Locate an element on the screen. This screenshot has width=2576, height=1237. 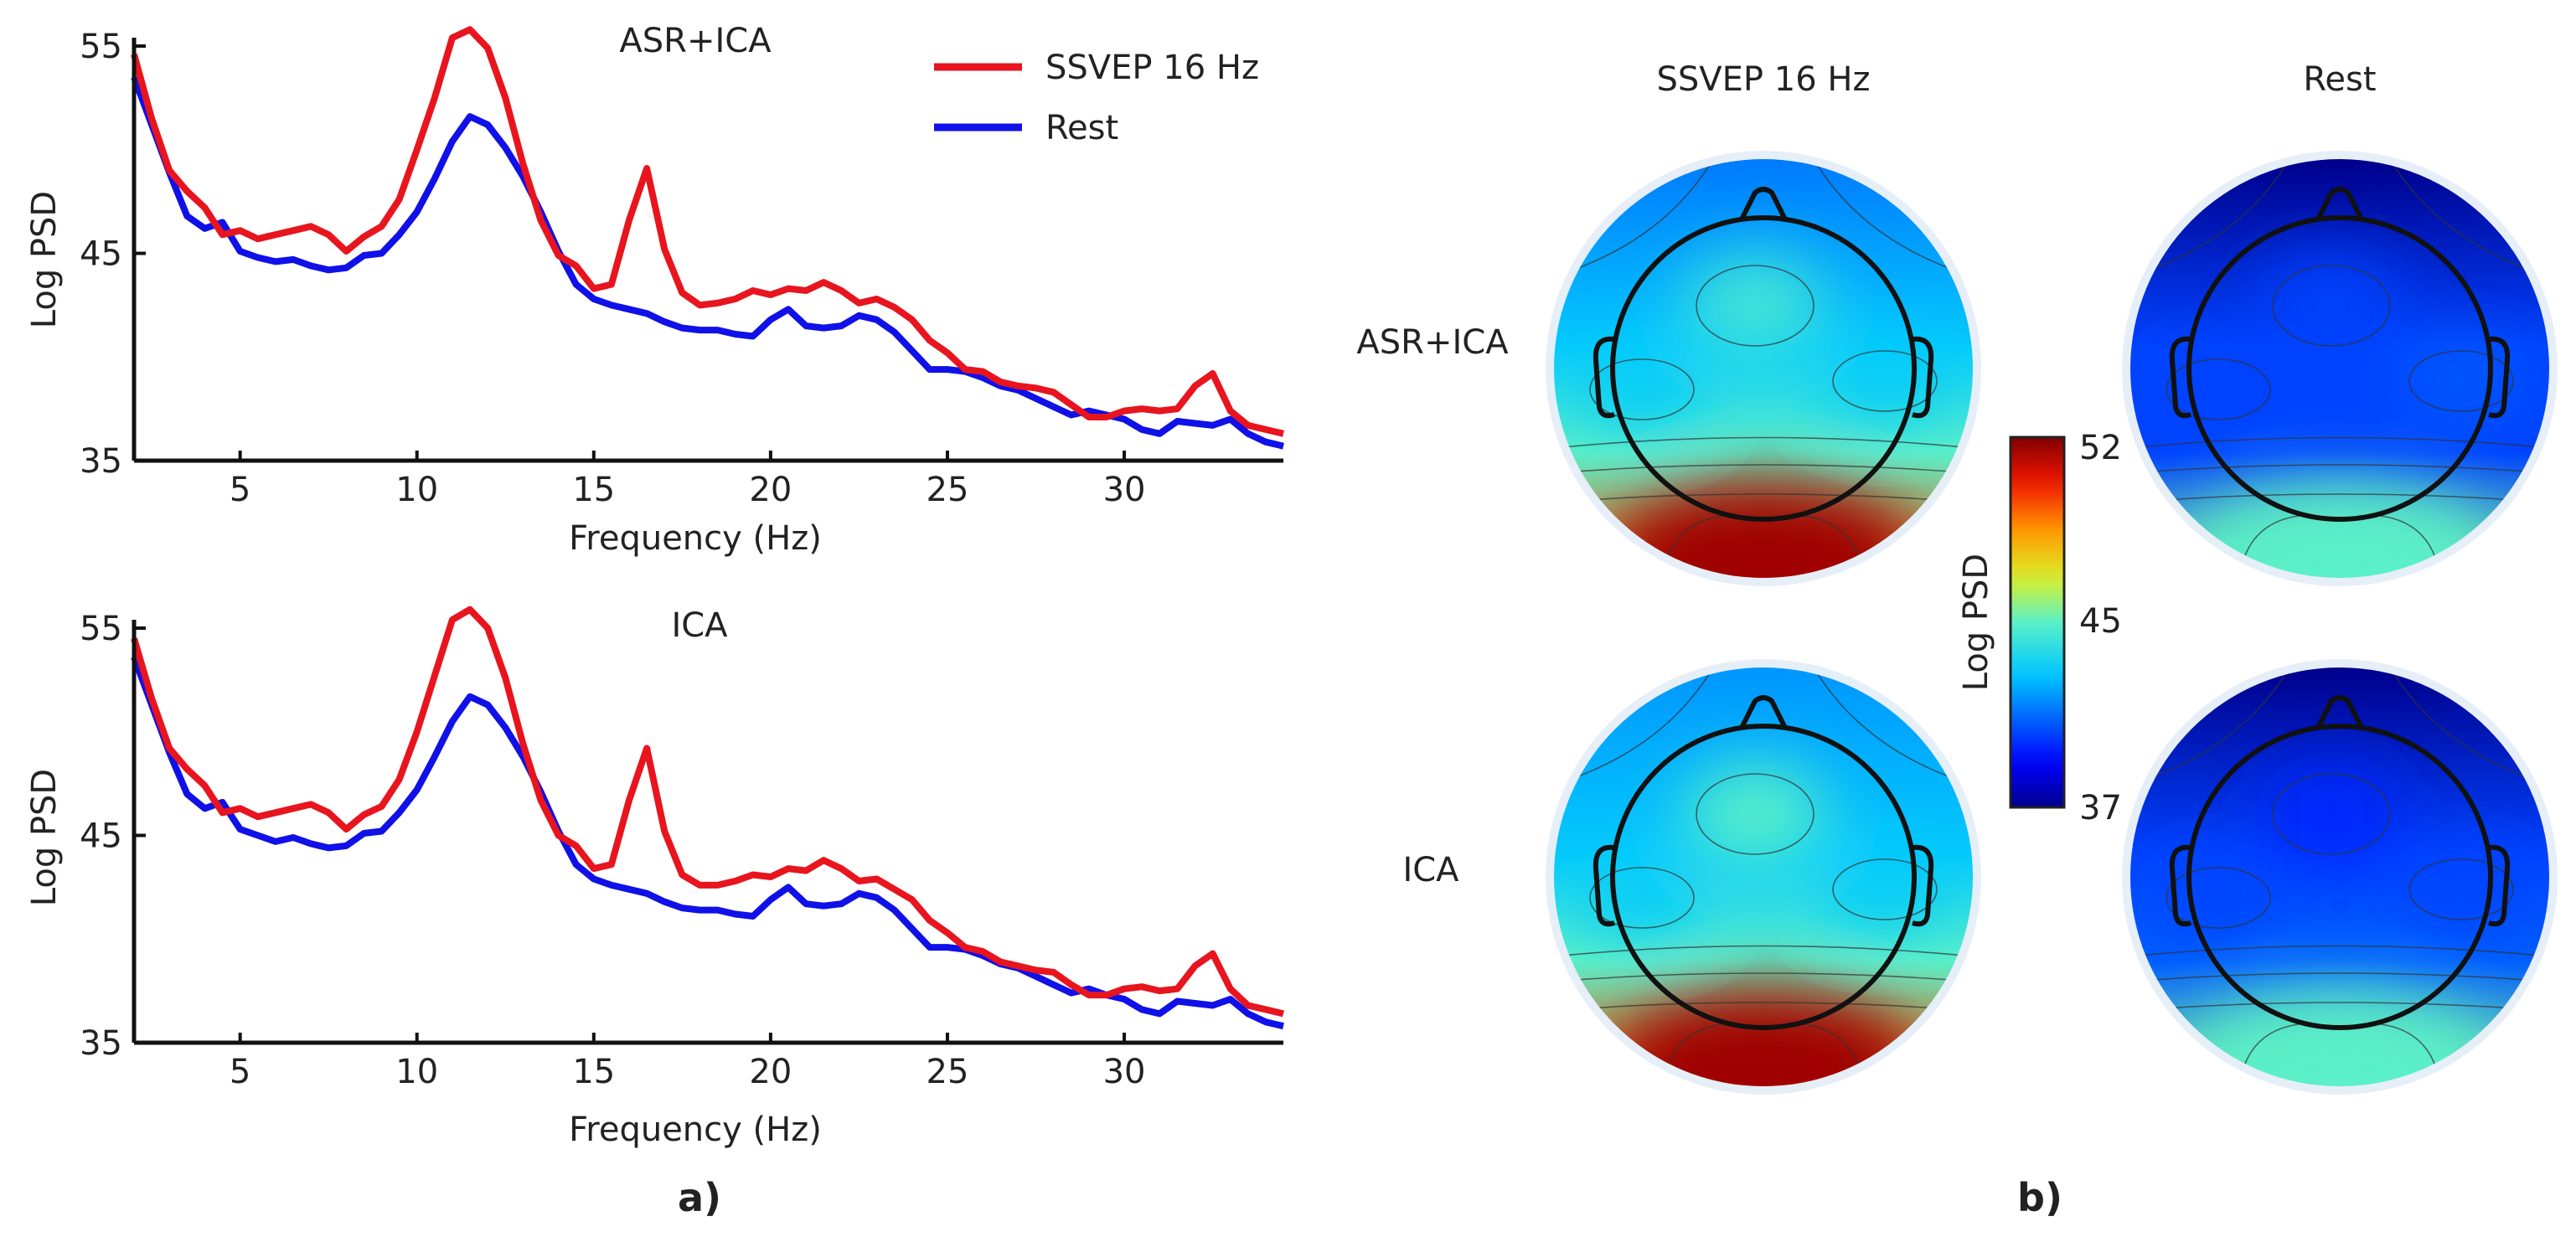
chart-title: ASR+ICA is located at coordinates (695, 41).